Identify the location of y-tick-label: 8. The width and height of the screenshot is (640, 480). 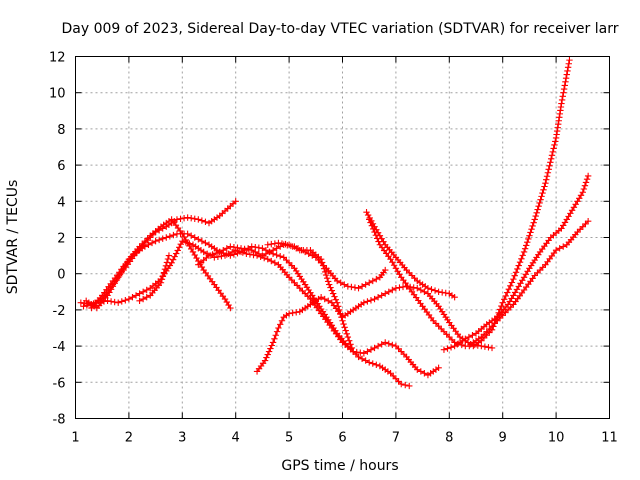
(61, 130).